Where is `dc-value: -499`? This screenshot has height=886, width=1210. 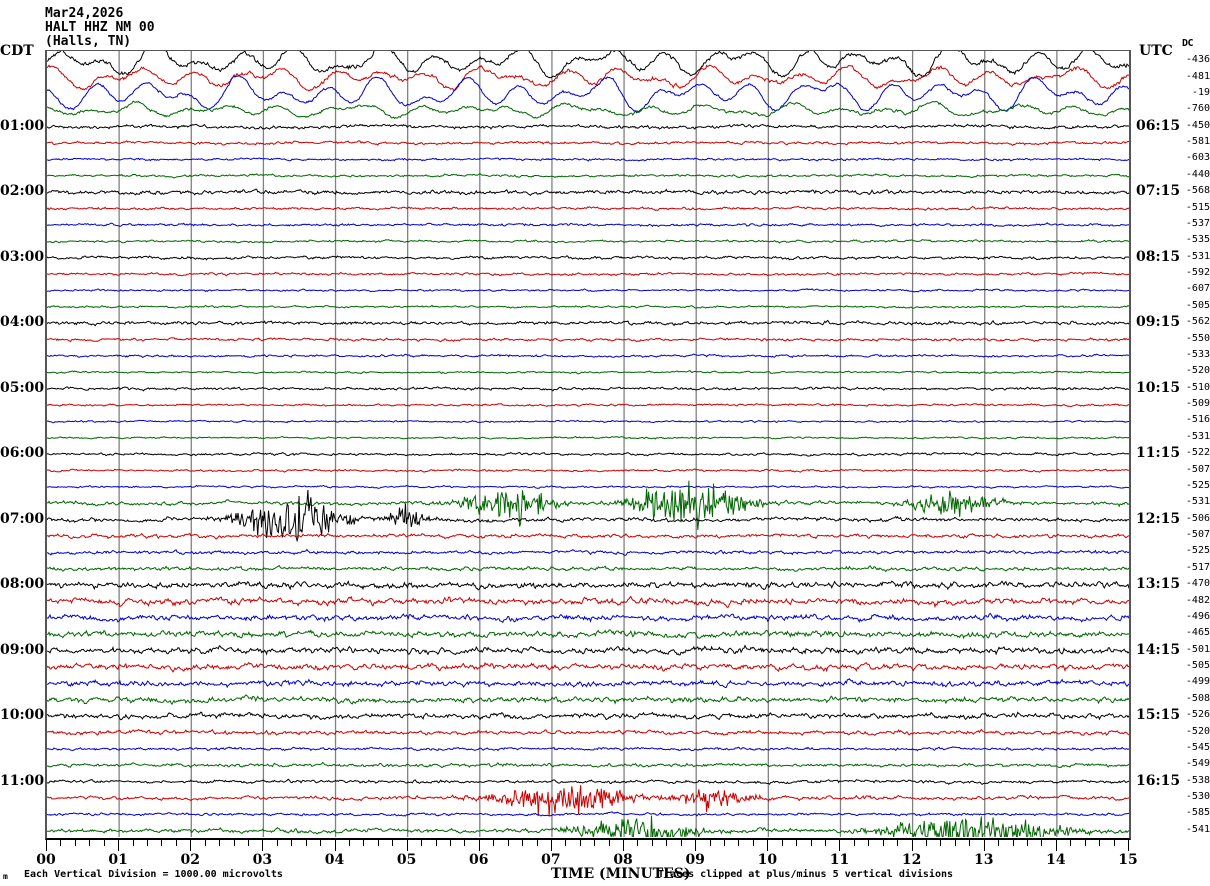 dc-value: -499 is located at coordinates (1197, 682).